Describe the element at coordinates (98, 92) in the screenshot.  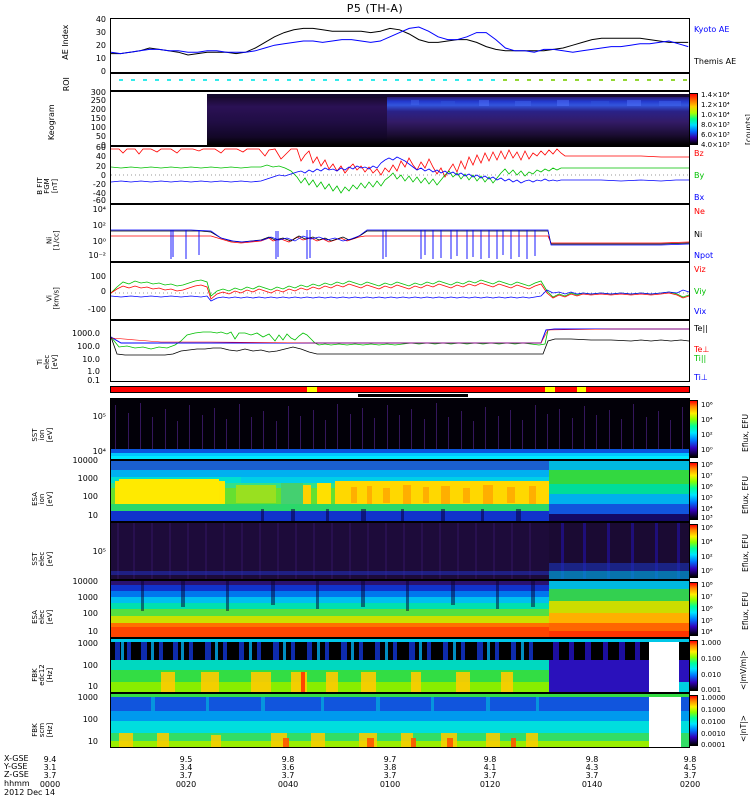
I see `ytick-keo-300: 300` at that location.